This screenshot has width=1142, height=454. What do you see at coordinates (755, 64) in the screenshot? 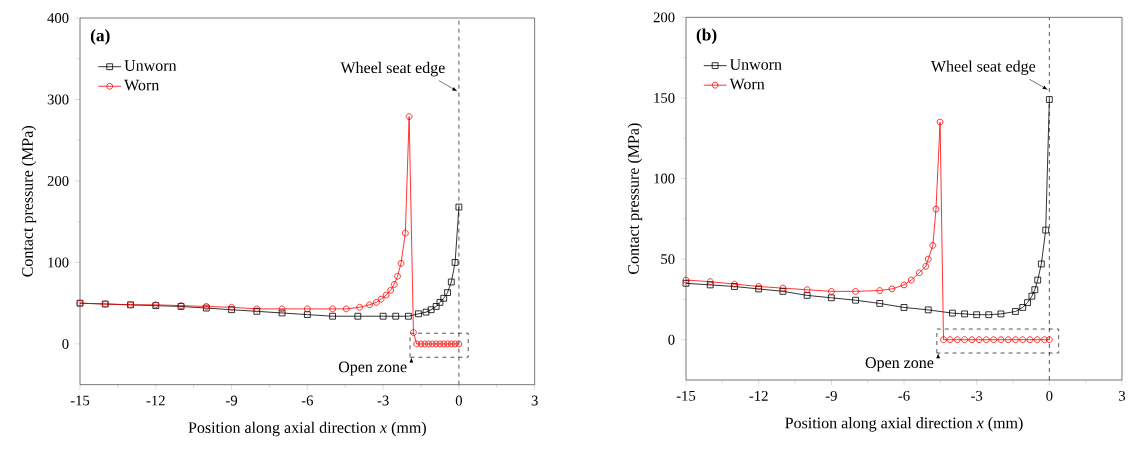
I see `legend-label: Unworn` at bounding box center [755, 64].